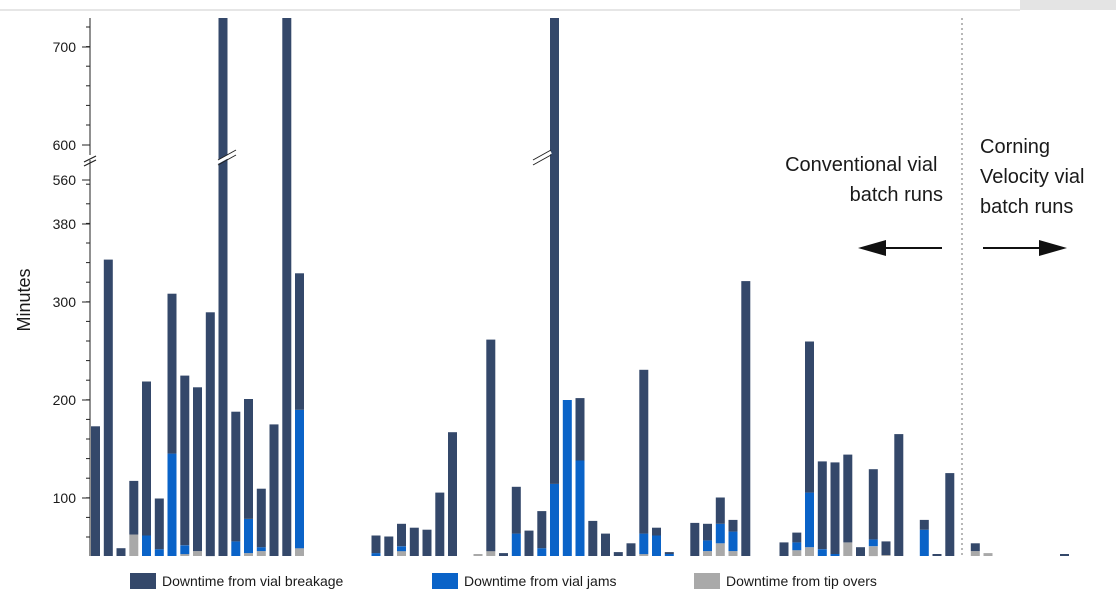 The image size is (1116, 592). I want to click on top-right-panel, so click(1068, 5).